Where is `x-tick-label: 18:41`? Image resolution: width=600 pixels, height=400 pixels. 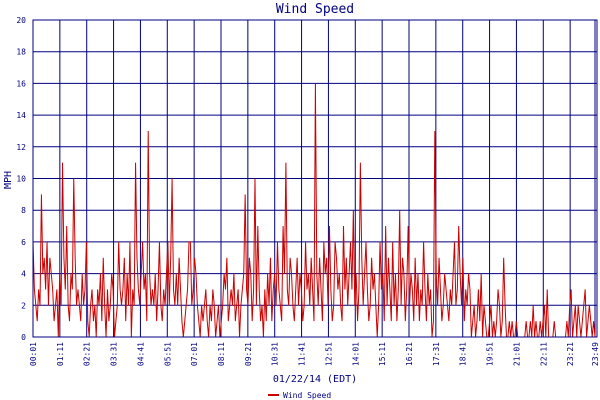
x-tick-label: 18:41 is located at coordinates (463, 354).